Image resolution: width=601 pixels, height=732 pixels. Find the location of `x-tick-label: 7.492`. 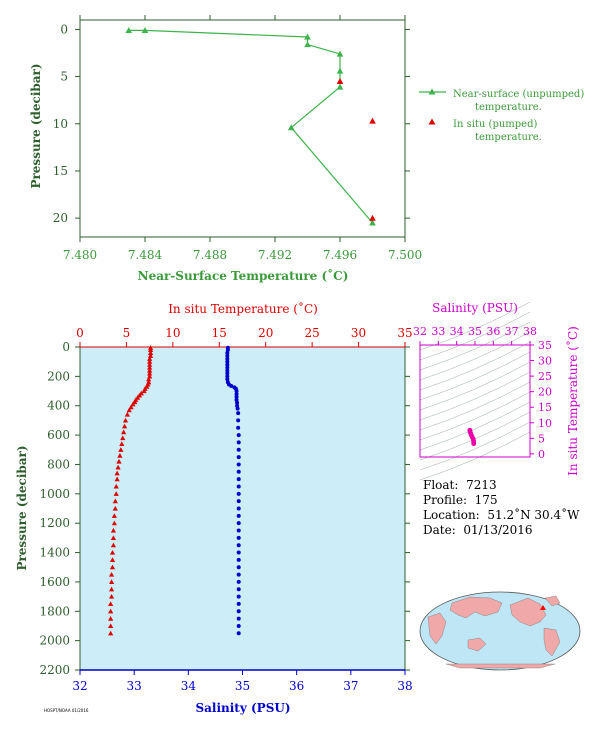

x-tick-label: 7.492 is located at coordinates (275, 255).